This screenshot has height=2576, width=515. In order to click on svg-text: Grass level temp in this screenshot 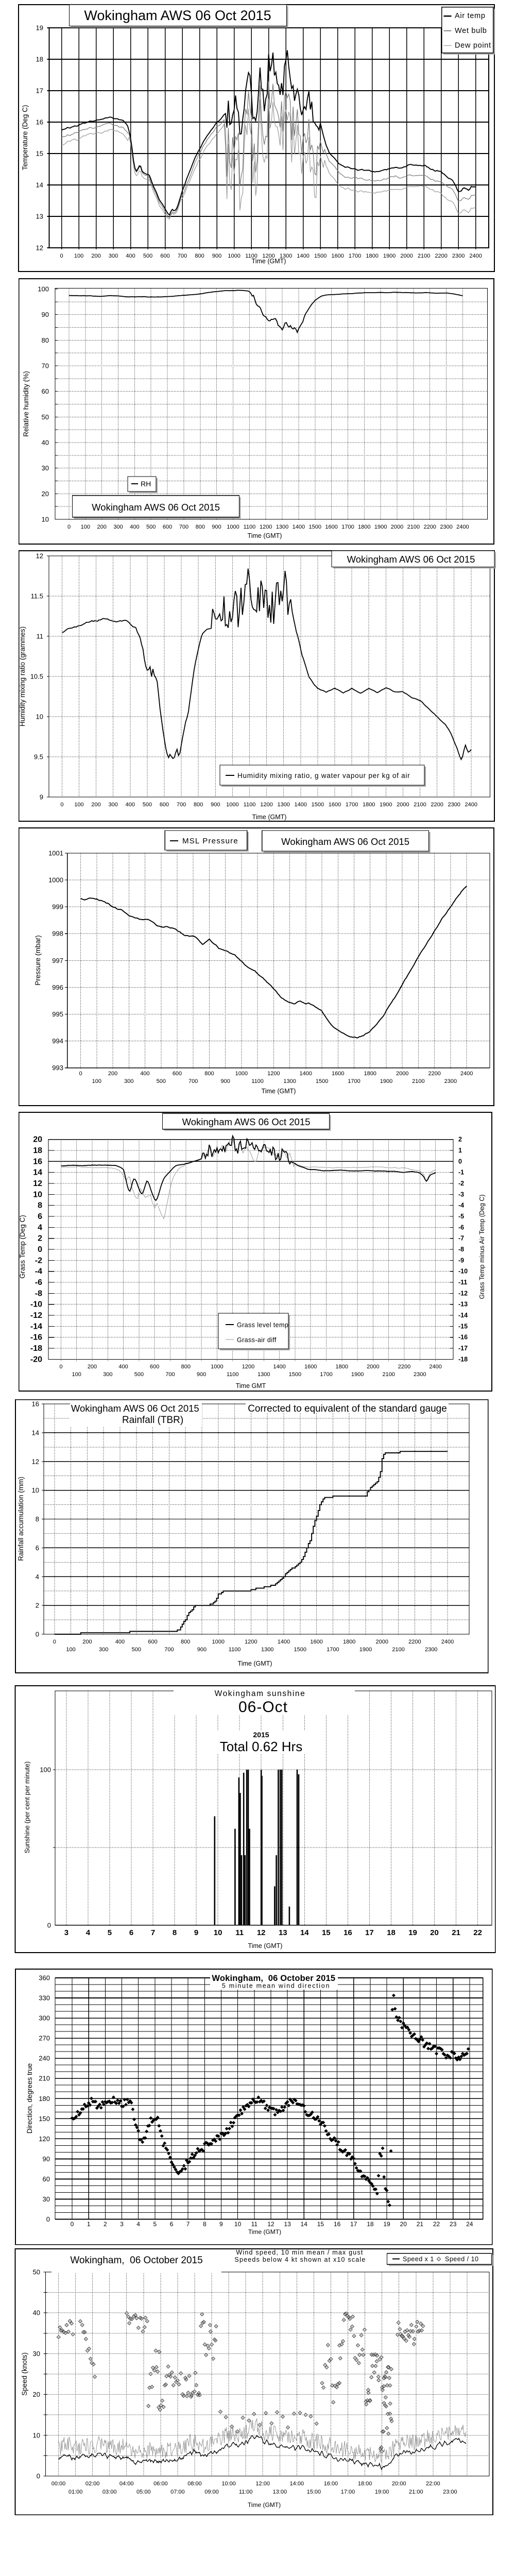, I will do `click(262, 1325)`.